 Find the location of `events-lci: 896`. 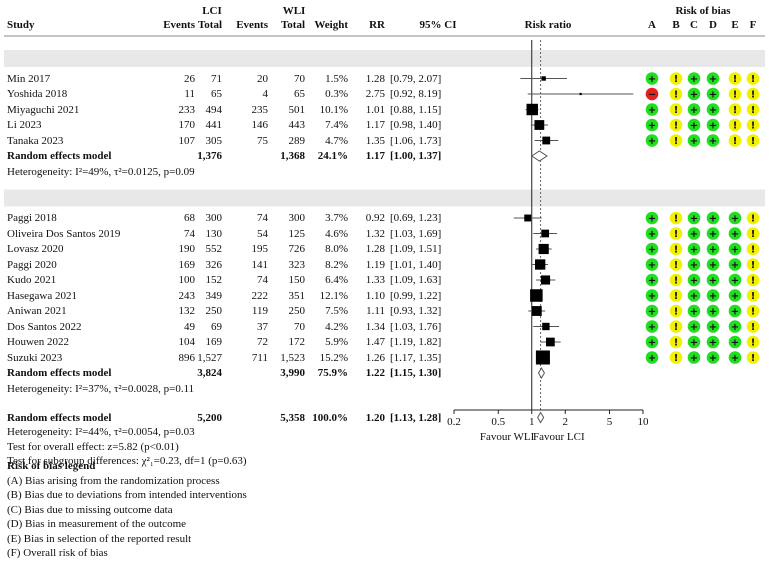

events-lci: 896 is located at coordinates (187, 357).